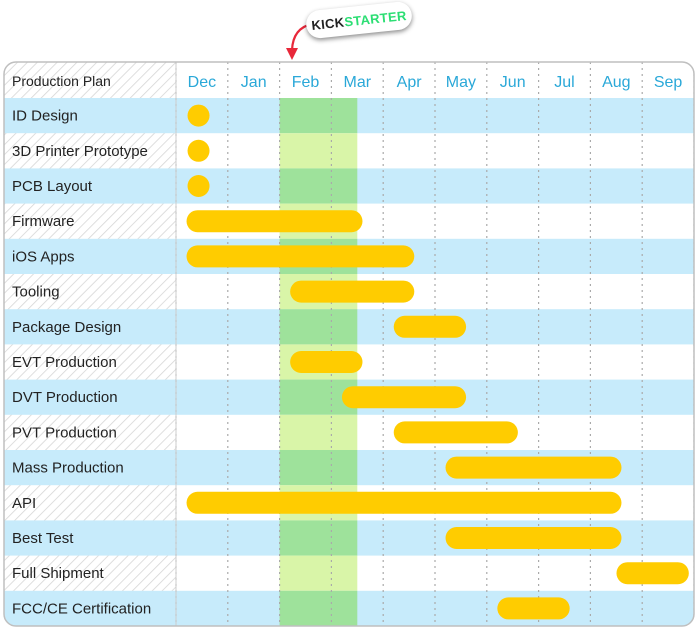 The height and width of the screenshot is (632, 700). What do you see at coordinates (668, 82) in the screenshot?
I see `month-label: Sep` at bounding box center [668, 82].